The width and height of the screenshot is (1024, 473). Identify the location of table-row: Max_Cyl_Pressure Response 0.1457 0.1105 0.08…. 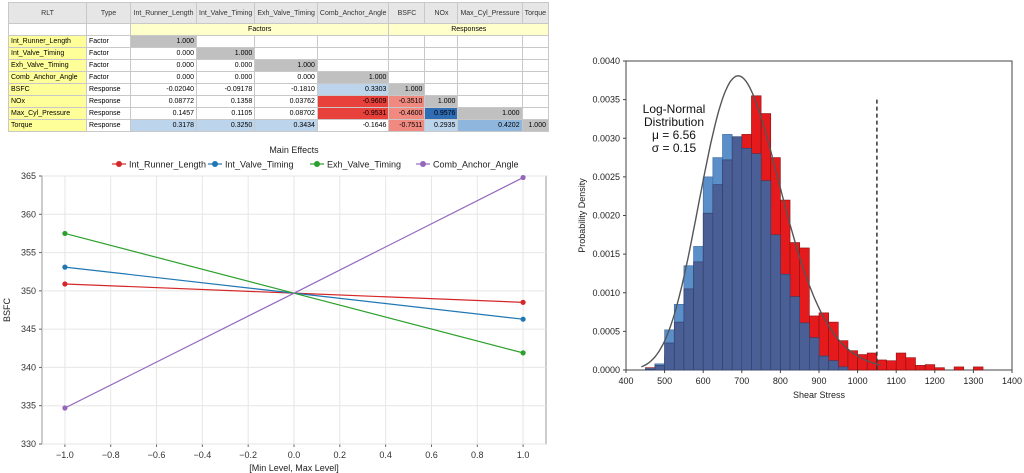
(279, 113).